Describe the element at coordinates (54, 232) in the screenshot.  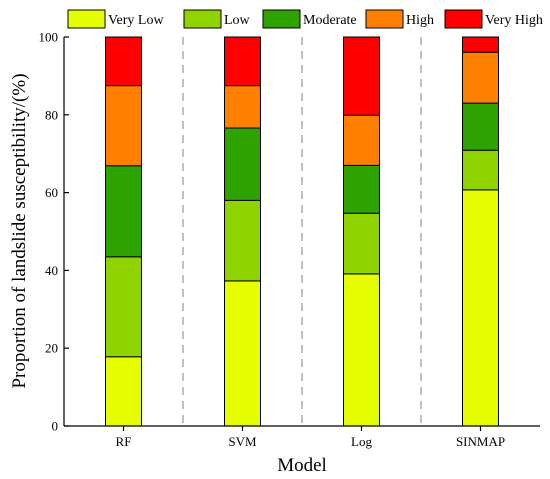
I see `y-ticks: 0 20 40 60 80 100` at that location.